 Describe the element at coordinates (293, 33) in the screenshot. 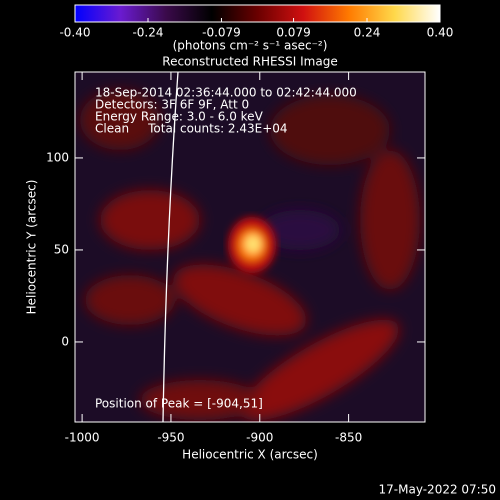

I see `colorbar-tick-label: 0.079` at that location.